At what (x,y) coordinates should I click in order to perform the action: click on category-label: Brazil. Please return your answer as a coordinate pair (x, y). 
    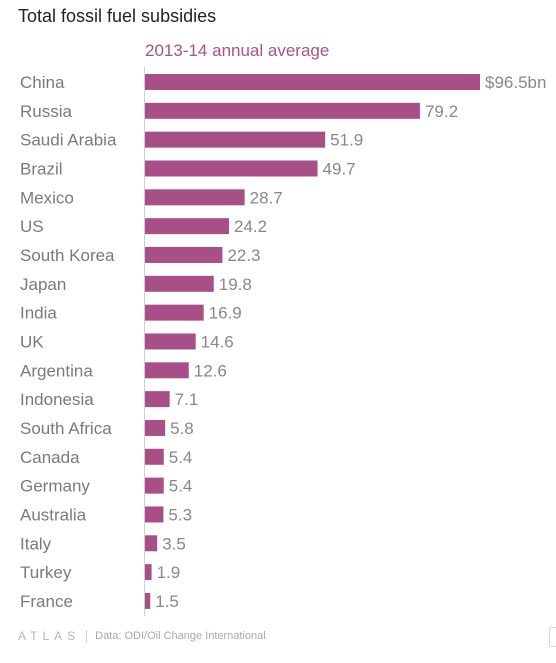
    Looking at the image, I should click on (41, 168).